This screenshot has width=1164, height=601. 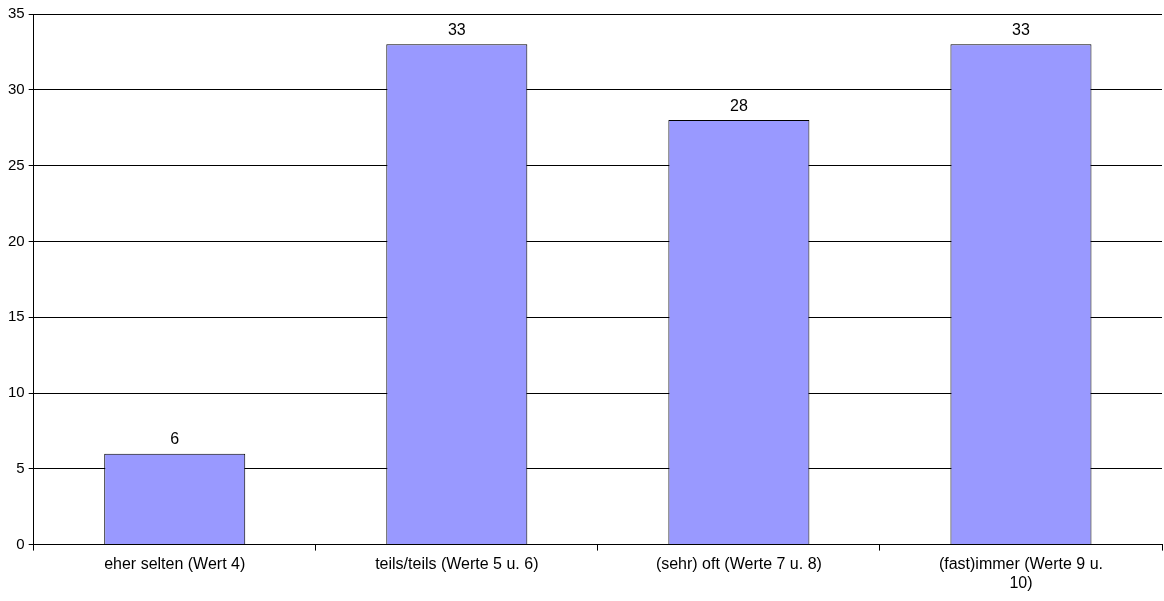 I want to click on x-tick-label: eher selten (Wert 4), so click(x=175, y=563).